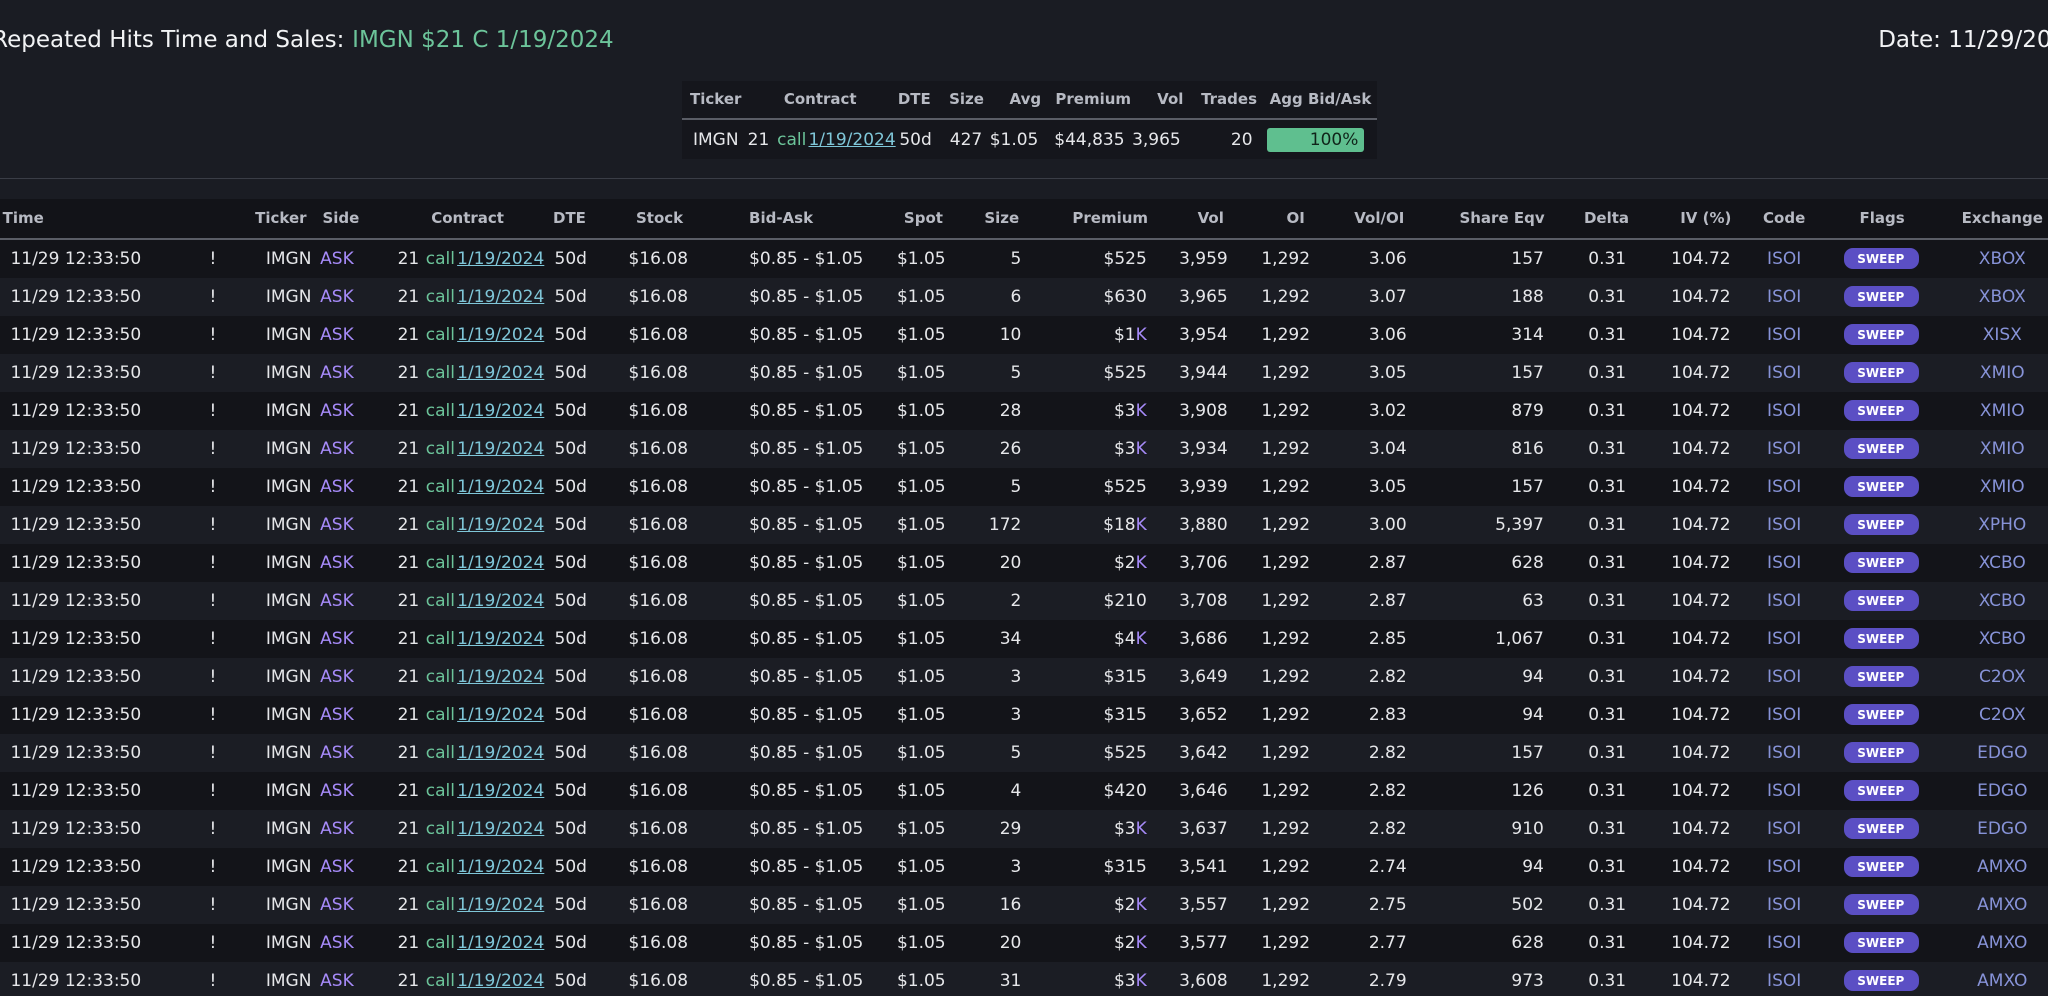 Image resolution: width=2048 pixels, height=996 pixels. What do you see at coordinates (1527, 410) in the screenshot?
I see `share-eqv: 879` at bounding box center [1527, 410].